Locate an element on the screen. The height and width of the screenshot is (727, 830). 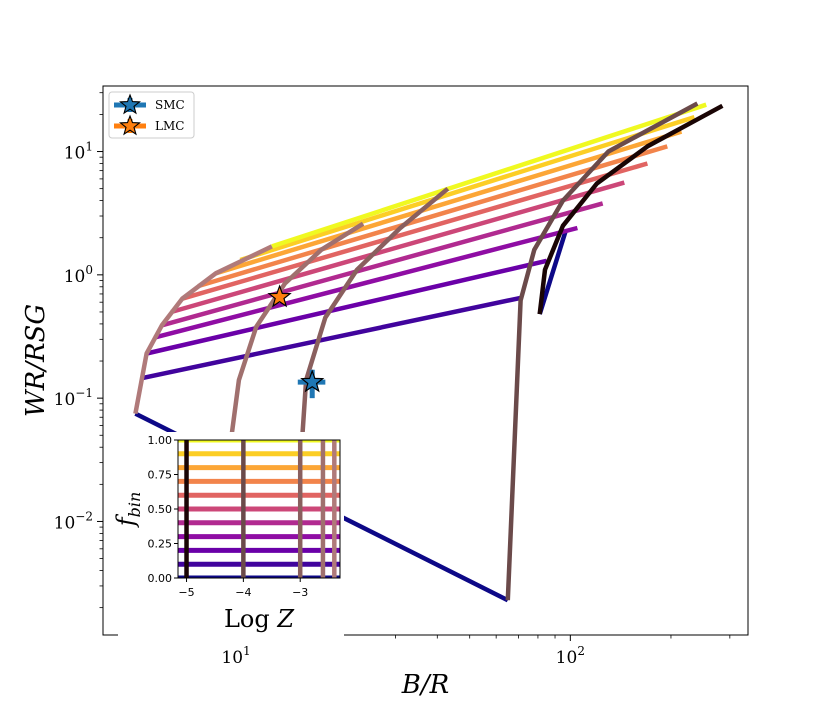
inset-y-tick-label: 1.00 is located at coordinates (160, 440).